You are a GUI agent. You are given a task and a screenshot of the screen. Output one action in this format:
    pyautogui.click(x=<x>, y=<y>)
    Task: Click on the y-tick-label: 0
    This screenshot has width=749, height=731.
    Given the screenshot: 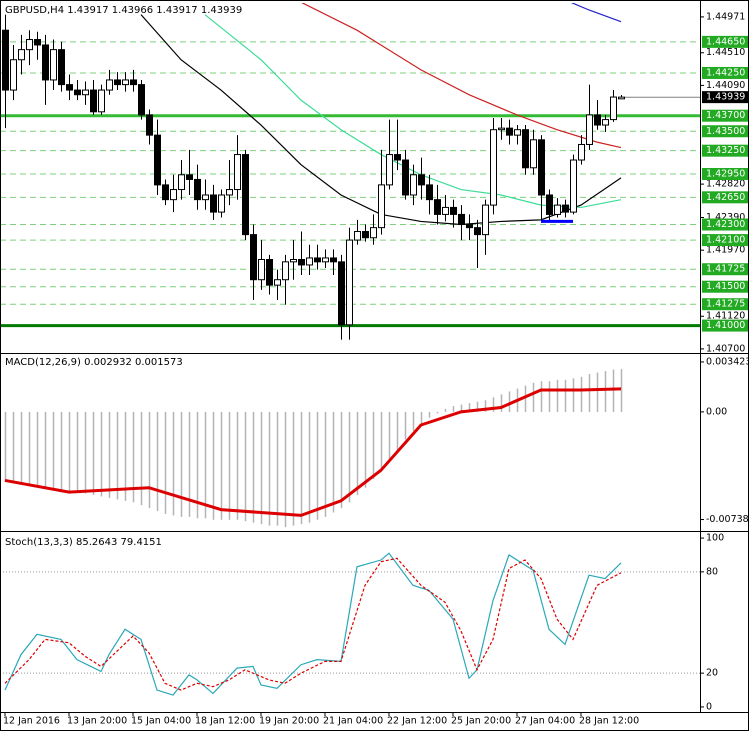 What is the action you would take?
    pyautogui.click(x=709, y=706)
    